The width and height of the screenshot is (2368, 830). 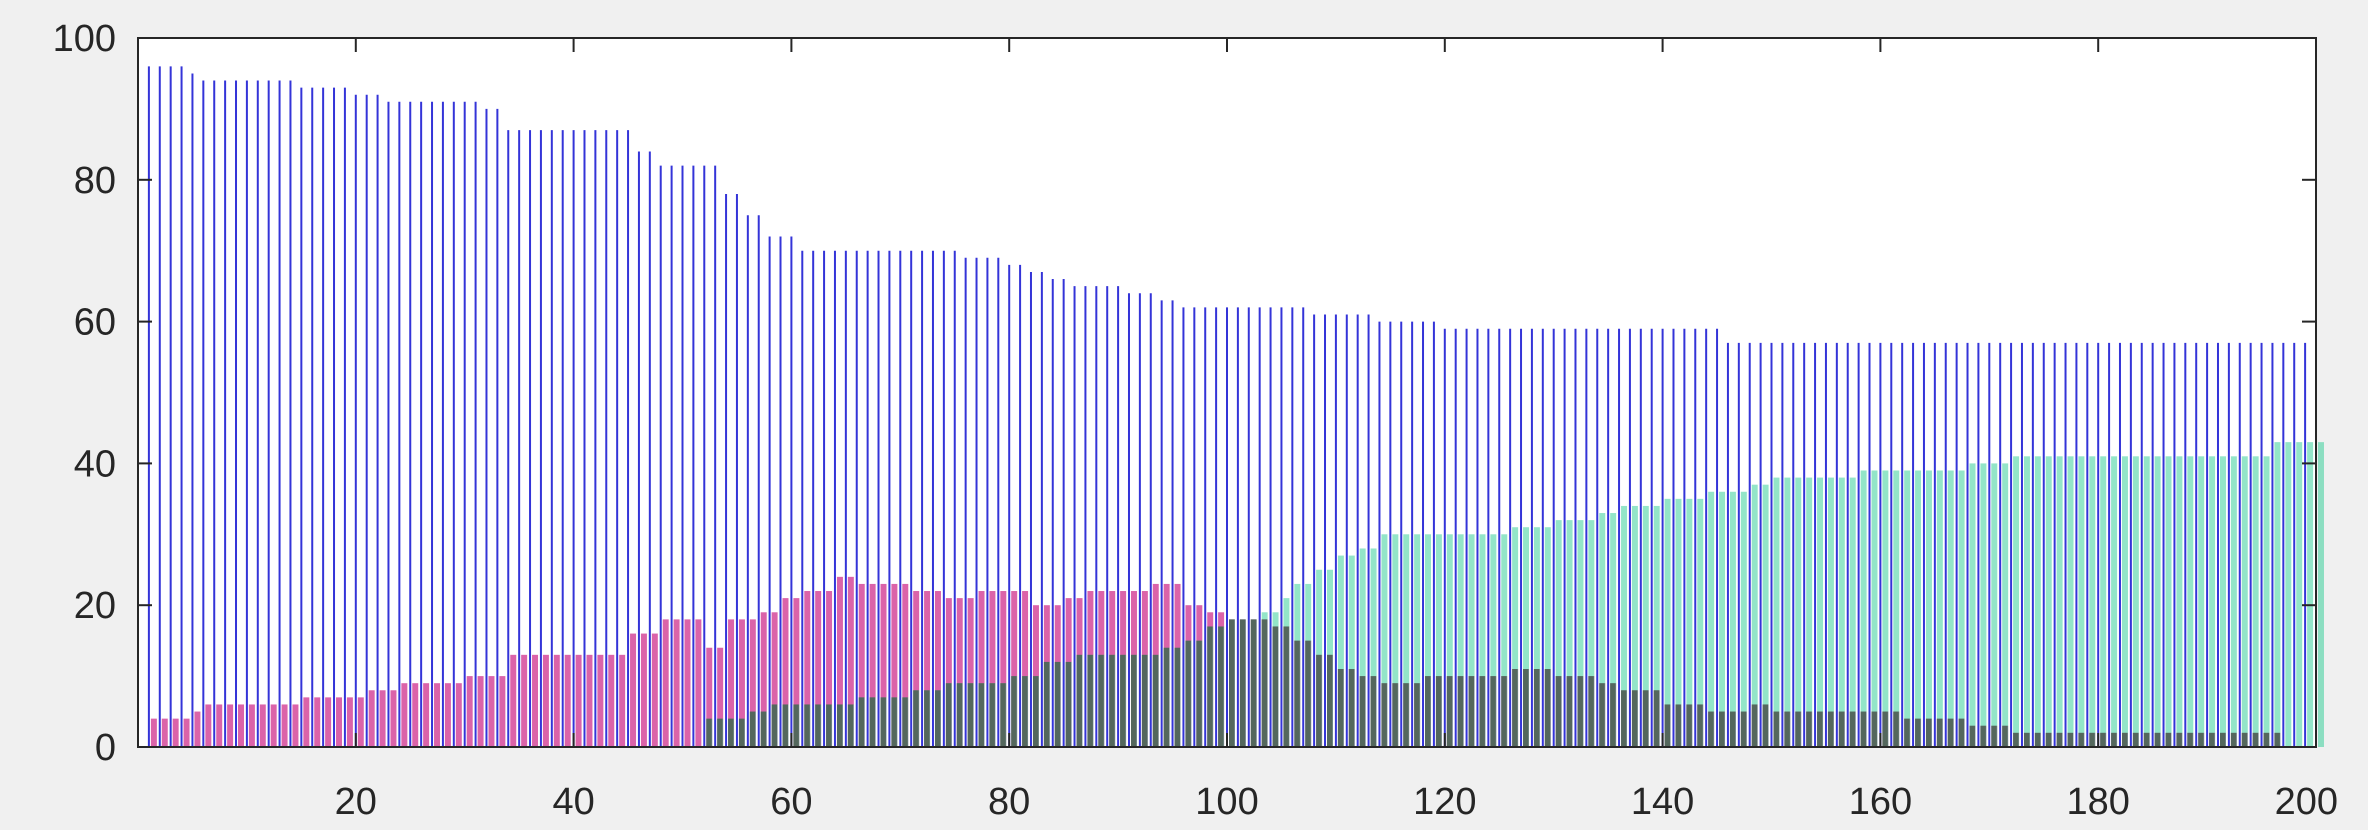 I want to click on y-tick-label: 0, so click(x=105, y=748).